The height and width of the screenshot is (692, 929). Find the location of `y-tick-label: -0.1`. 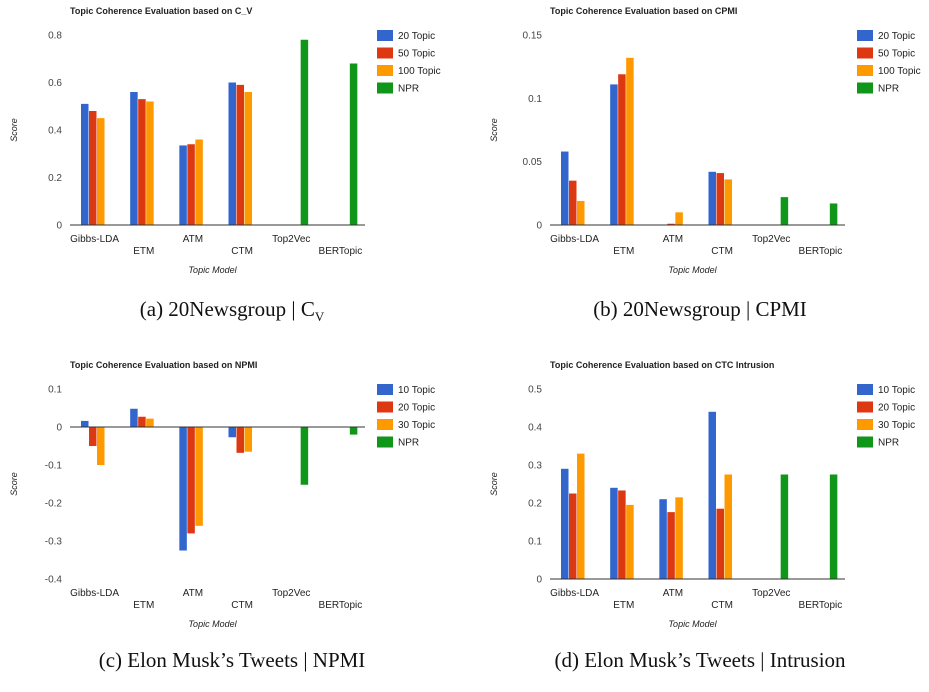

y-tick-label: -0.1 is located at coordinates (54, 466).